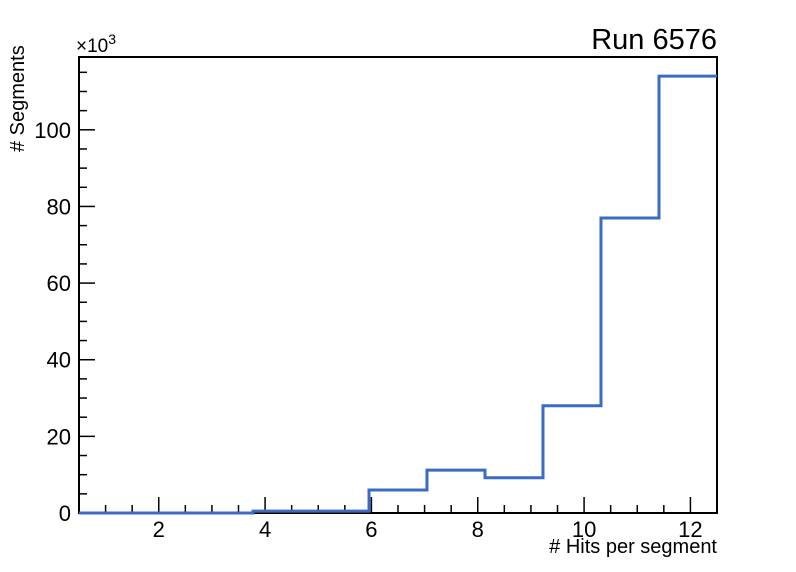  I want to click on chart-title: Run 6576, so click(654, 40).